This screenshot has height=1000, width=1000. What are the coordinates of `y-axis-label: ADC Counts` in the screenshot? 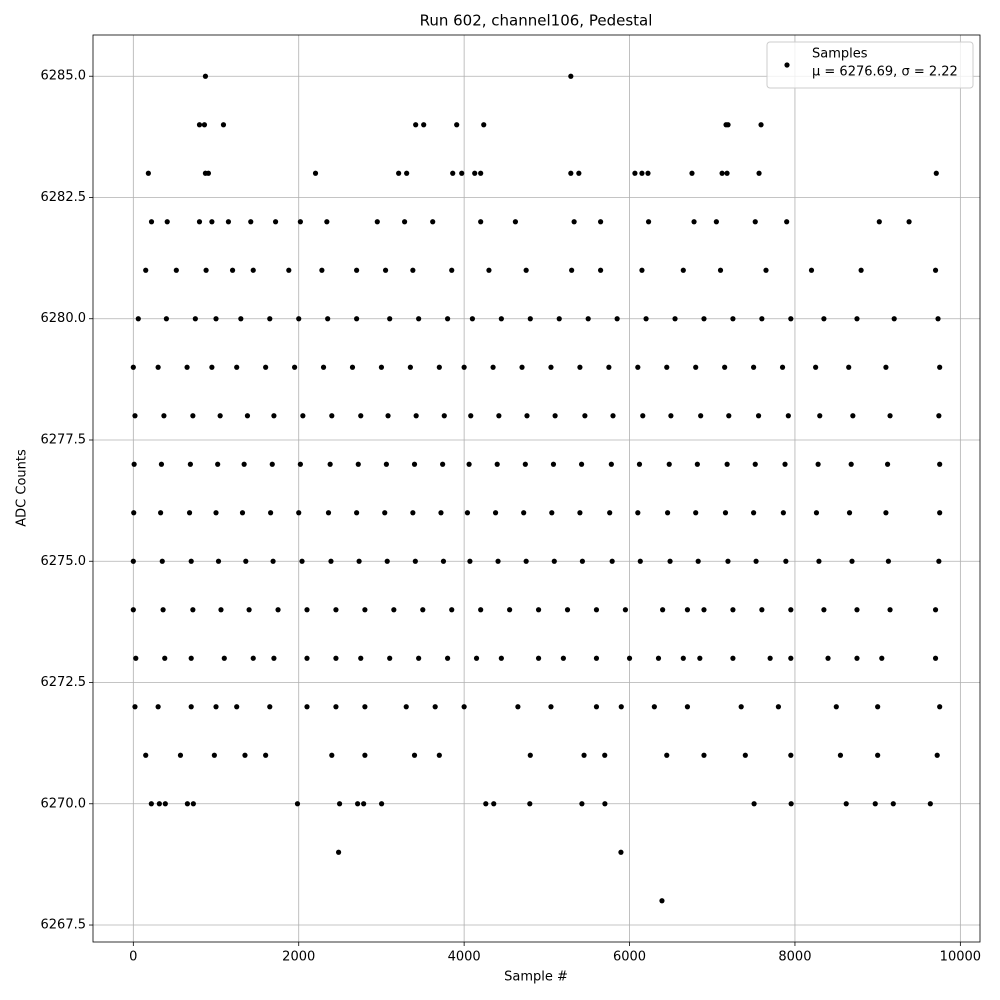 It's located at (22, 488).